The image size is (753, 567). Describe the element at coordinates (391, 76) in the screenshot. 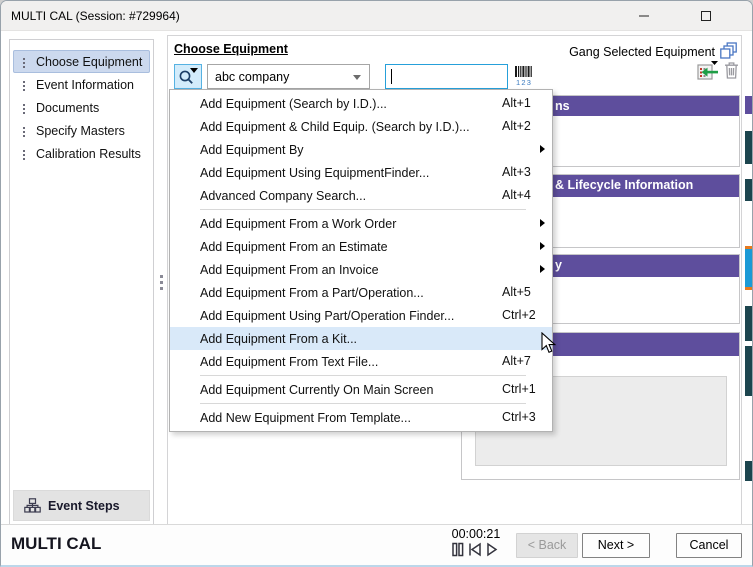

I see `text-caret` at that location.